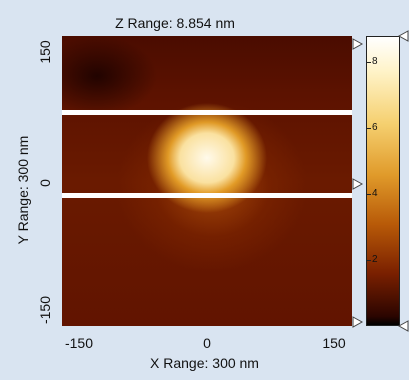 The width and height of the screenshot is (409, 380). Describe the element at coordinates (383, 181) in the screenshot. I see `color-scale-bar` at that location.